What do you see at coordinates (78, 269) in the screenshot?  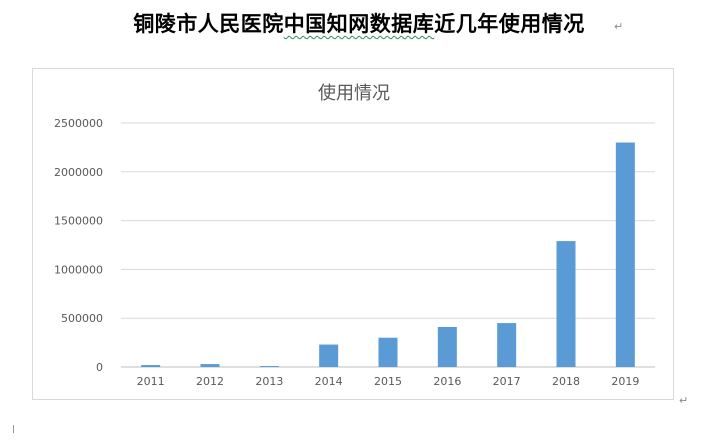 I see `y-tick-label: 1000000` at bounding box center [78, 269].